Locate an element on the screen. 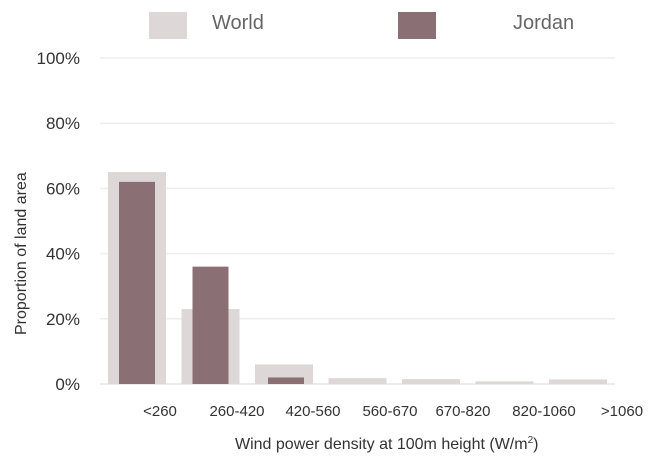 The image size is (657, 459). x-tick-label: 820-1060 is located at coordinates (543, 411).